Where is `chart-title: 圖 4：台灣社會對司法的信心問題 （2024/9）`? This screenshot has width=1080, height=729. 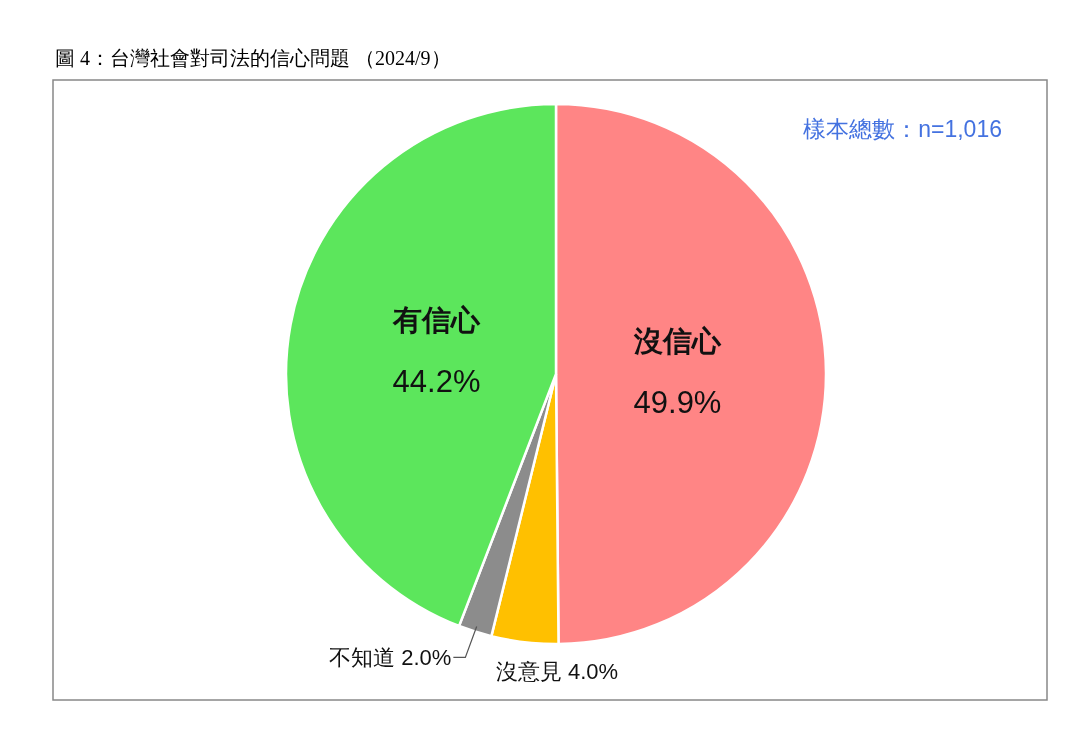 chart-title: 圖 4：台灣社會對司法的信心問題 （2024/9） is located at coordinates (253, 58).